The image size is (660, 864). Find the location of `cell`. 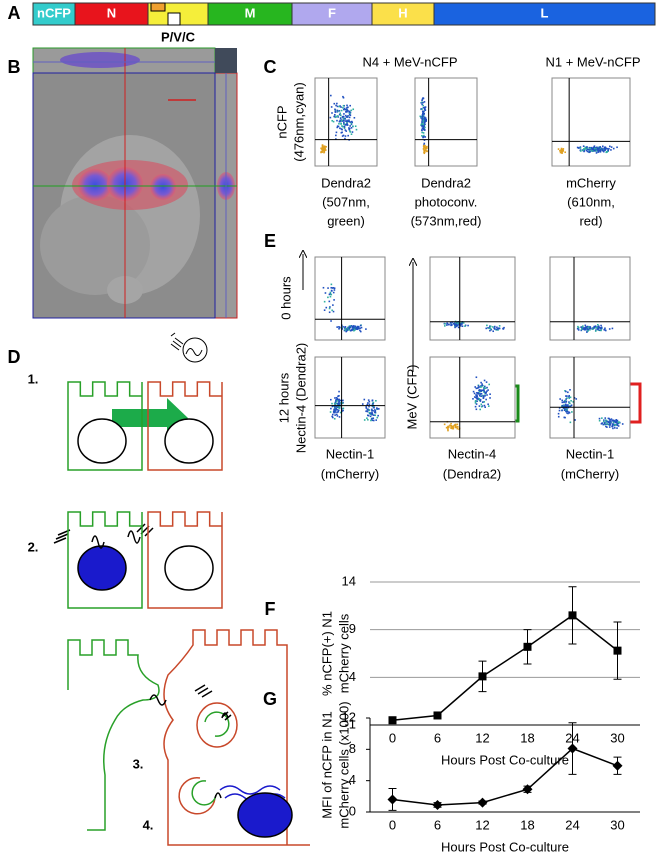

cell is located at coordinates (185, 560).